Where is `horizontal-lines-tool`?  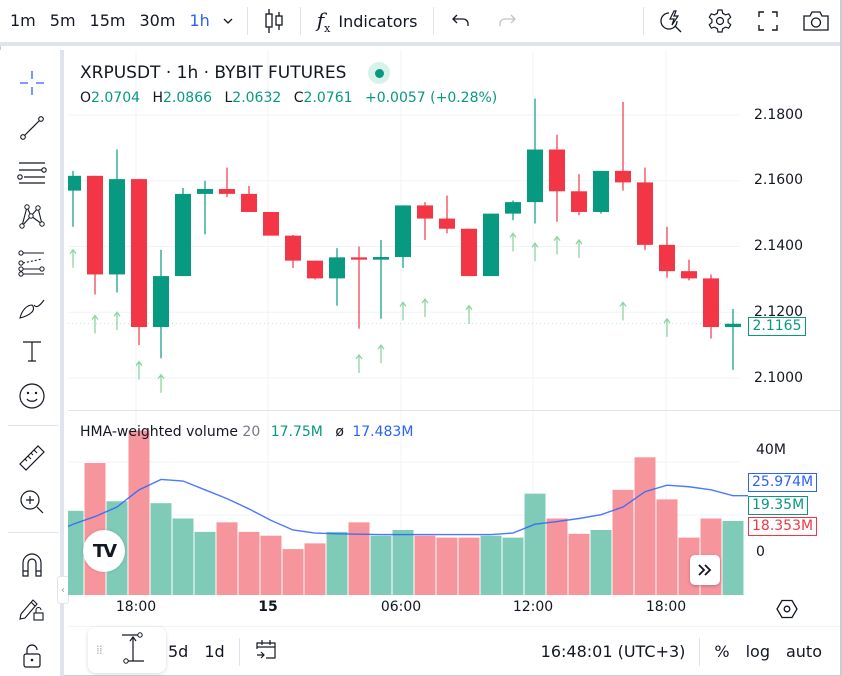 horizontal-lines-tool is located at coordinates (32, 173).